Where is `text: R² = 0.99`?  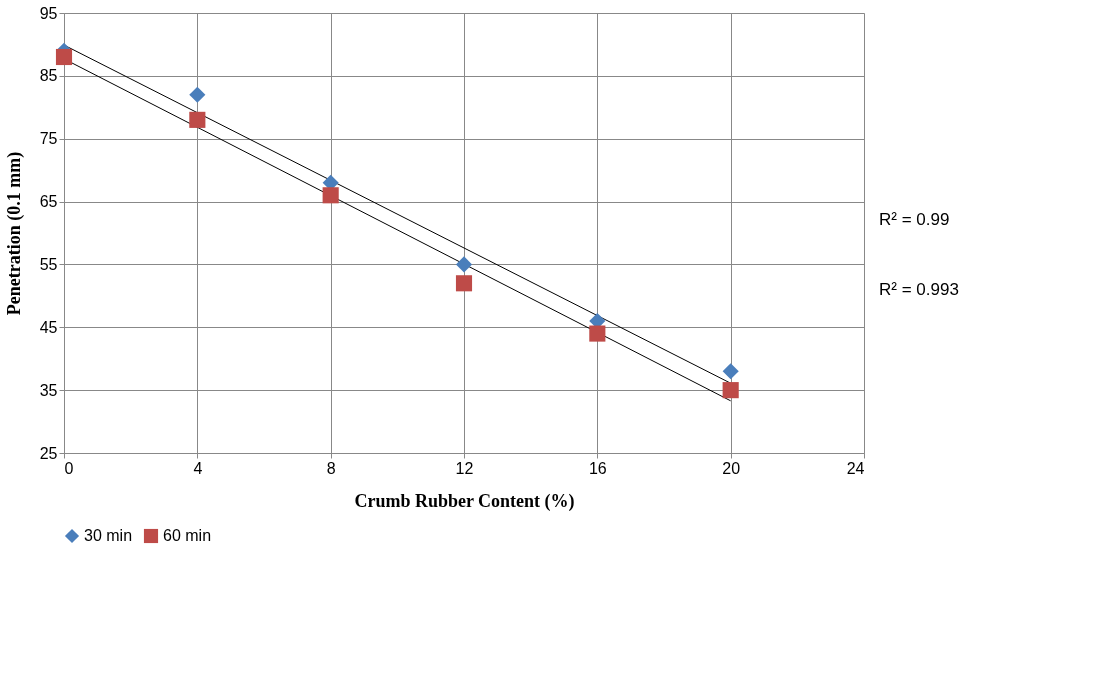 text: R² = 0.99 is located at coordinates (914, 219).